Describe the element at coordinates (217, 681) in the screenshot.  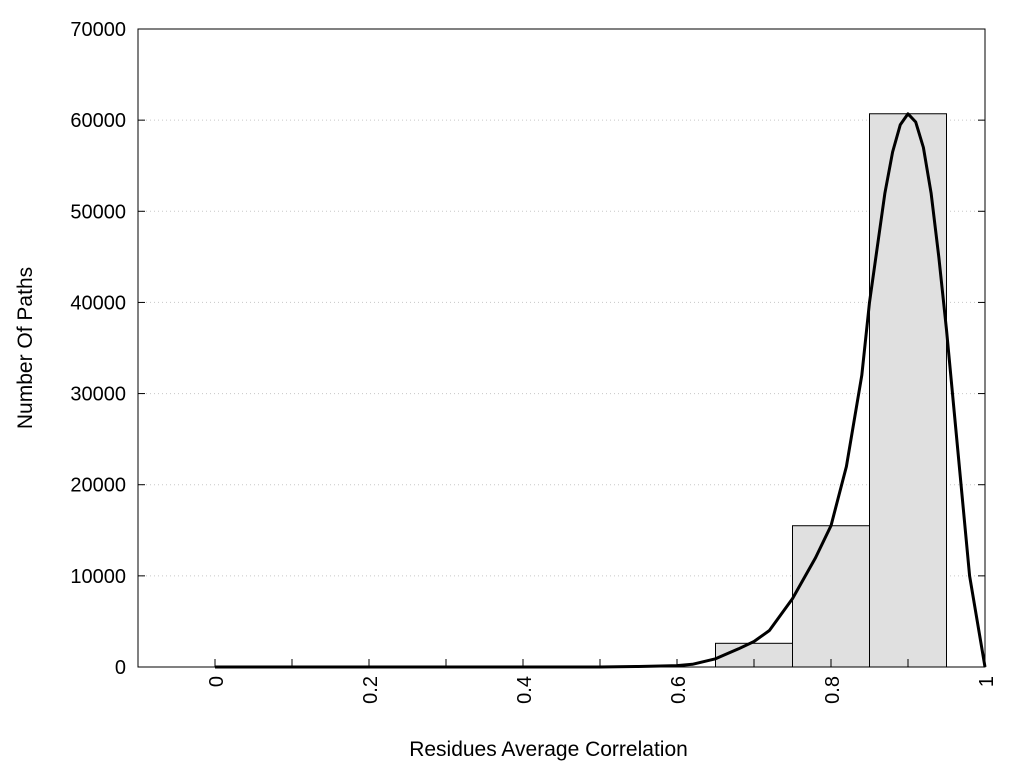
I see `x-tick-label: 0` at that location.